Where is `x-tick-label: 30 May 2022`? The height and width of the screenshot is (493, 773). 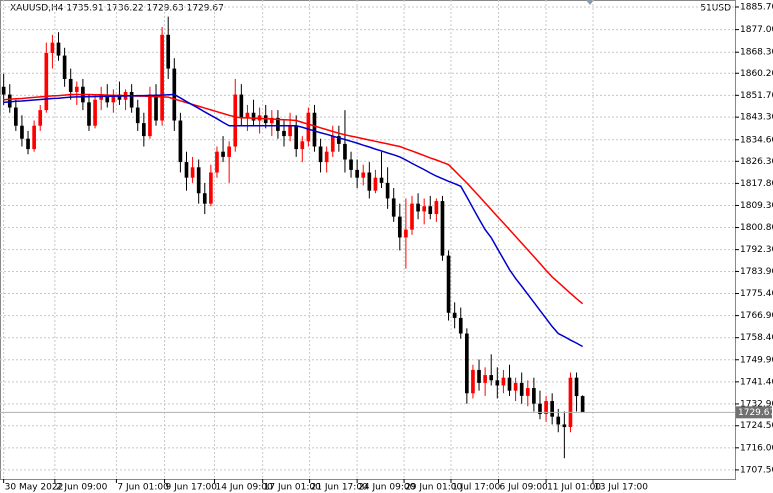
x-tick-label: 30 May 2022 is located at coordinates (34, 488).